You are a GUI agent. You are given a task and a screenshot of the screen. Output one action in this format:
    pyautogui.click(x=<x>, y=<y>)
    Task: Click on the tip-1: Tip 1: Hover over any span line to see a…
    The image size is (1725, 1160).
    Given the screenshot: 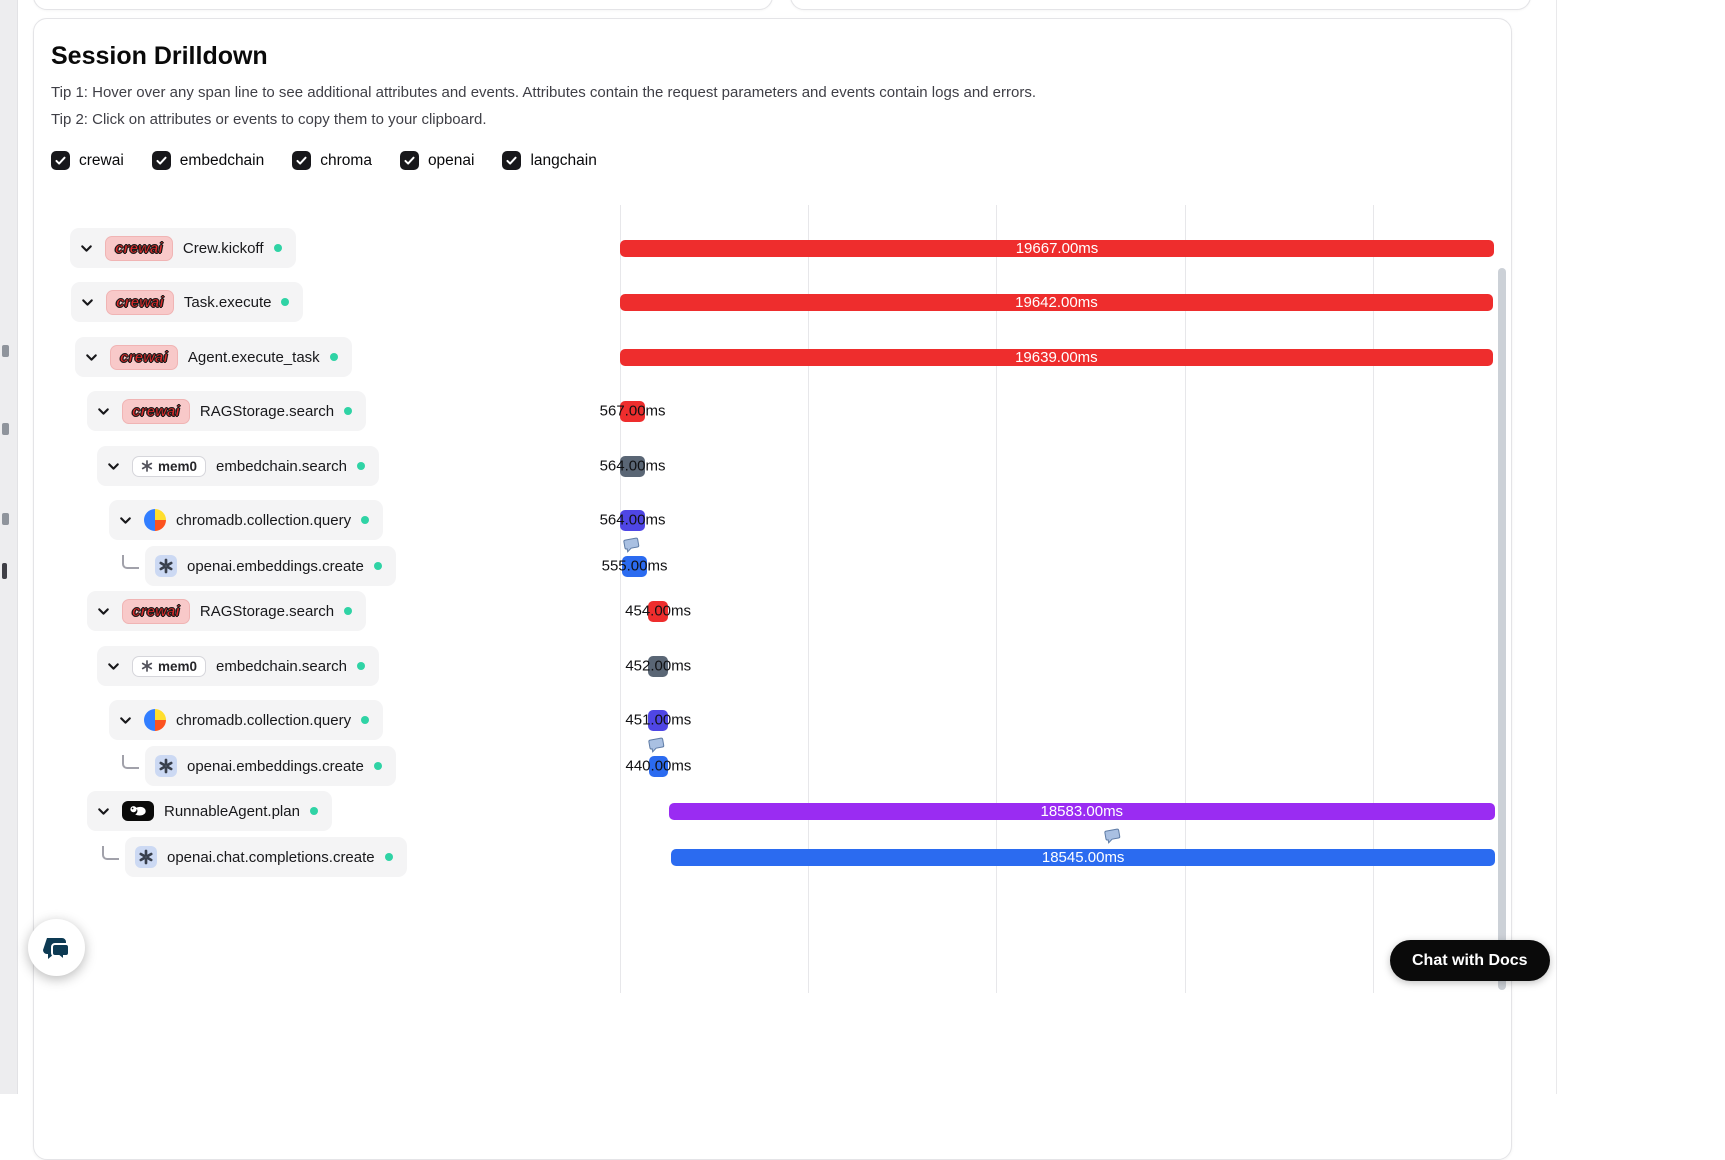 What is the action you would take?
    pyautogui.click(x=544, y=92)
    